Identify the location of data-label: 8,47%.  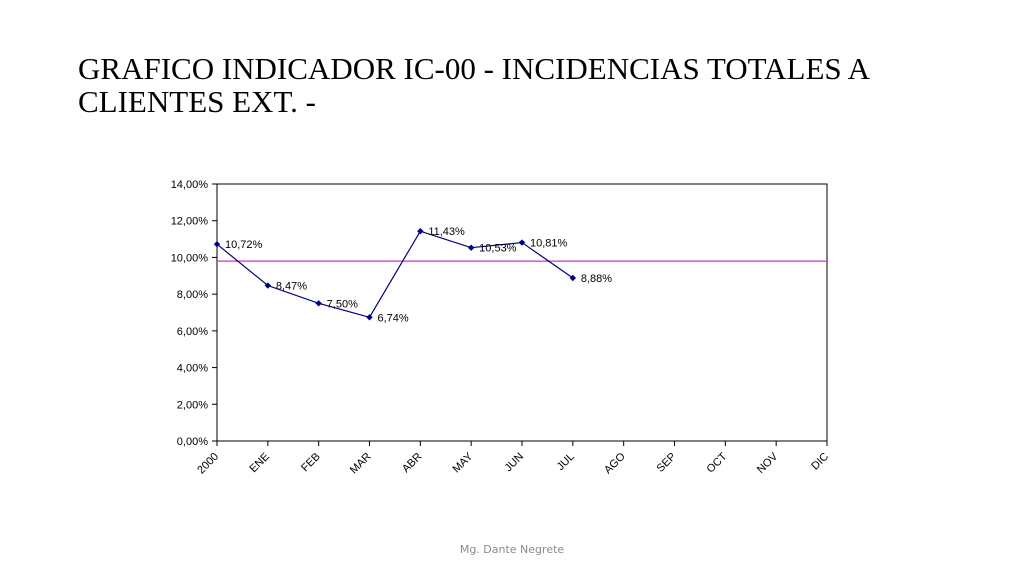
(291, 287).